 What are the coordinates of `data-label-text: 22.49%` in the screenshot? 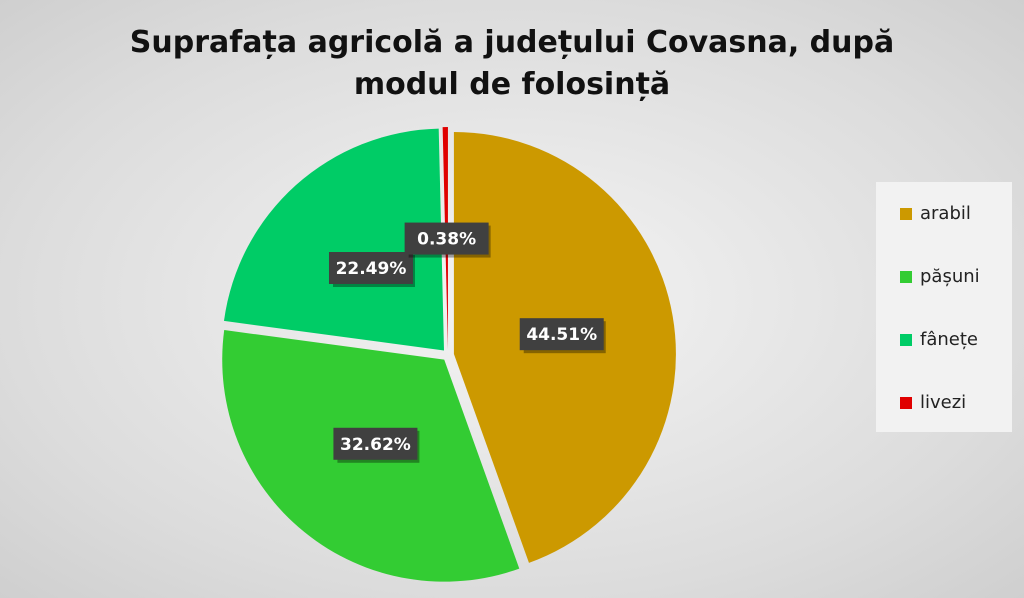 It's located at (371, 269).